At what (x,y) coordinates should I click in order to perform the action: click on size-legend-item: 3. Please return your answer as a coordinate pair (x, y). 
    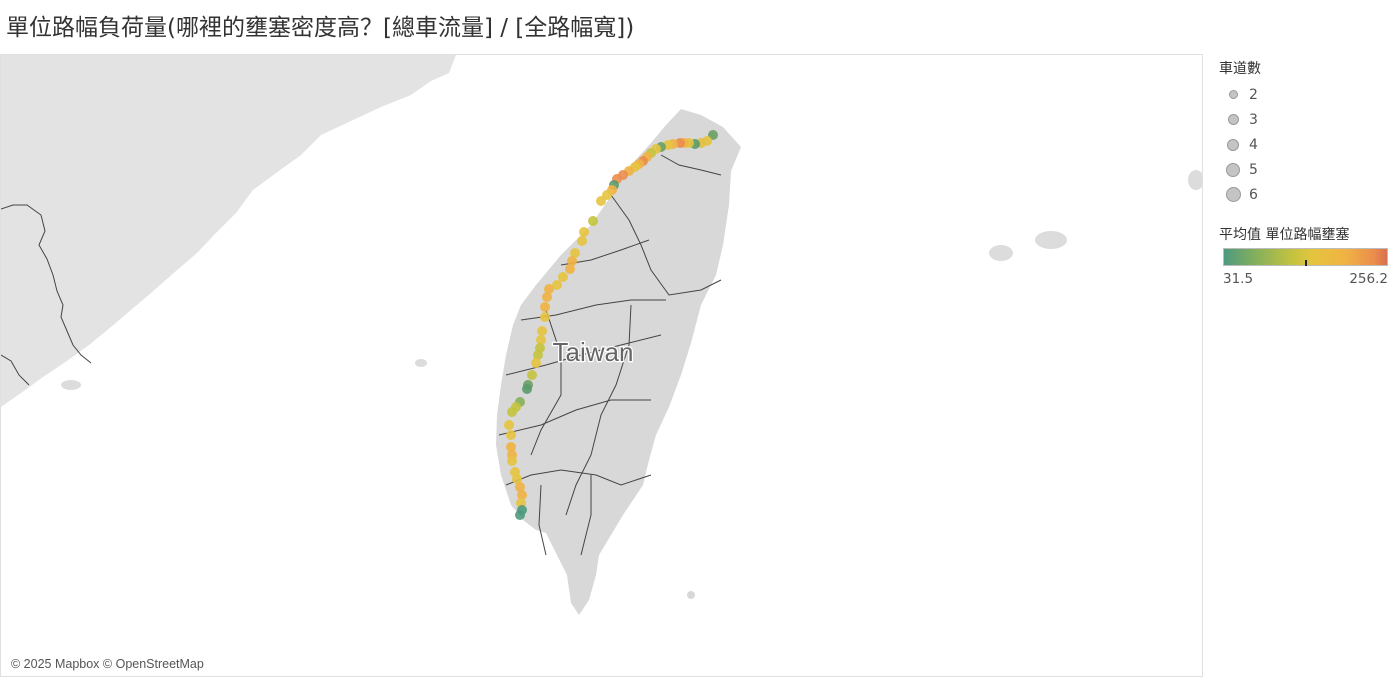
    Looking at the image, I should click on (1305, 119).